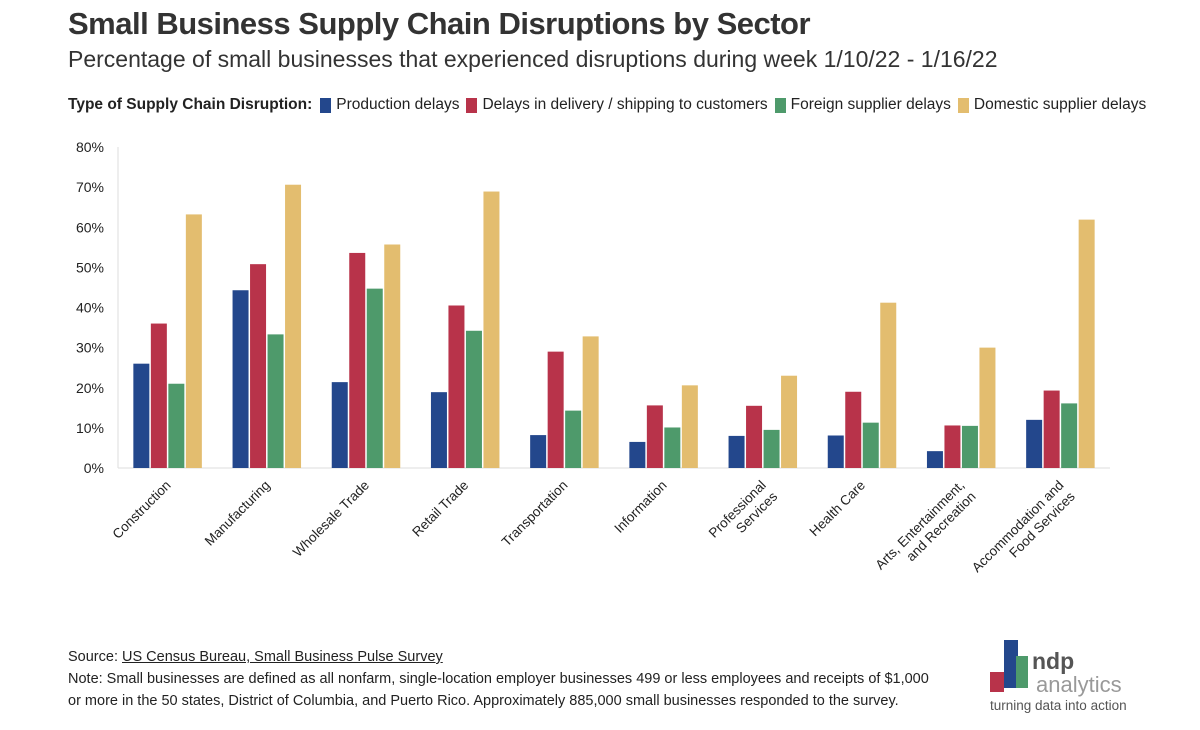 Image resolution: width=1200 pixels, height=730 pixels. What do you see at coordinates (1022, 672) in the screenshot?
I see `logo-bar-green` at bounding box center [1022, 672].